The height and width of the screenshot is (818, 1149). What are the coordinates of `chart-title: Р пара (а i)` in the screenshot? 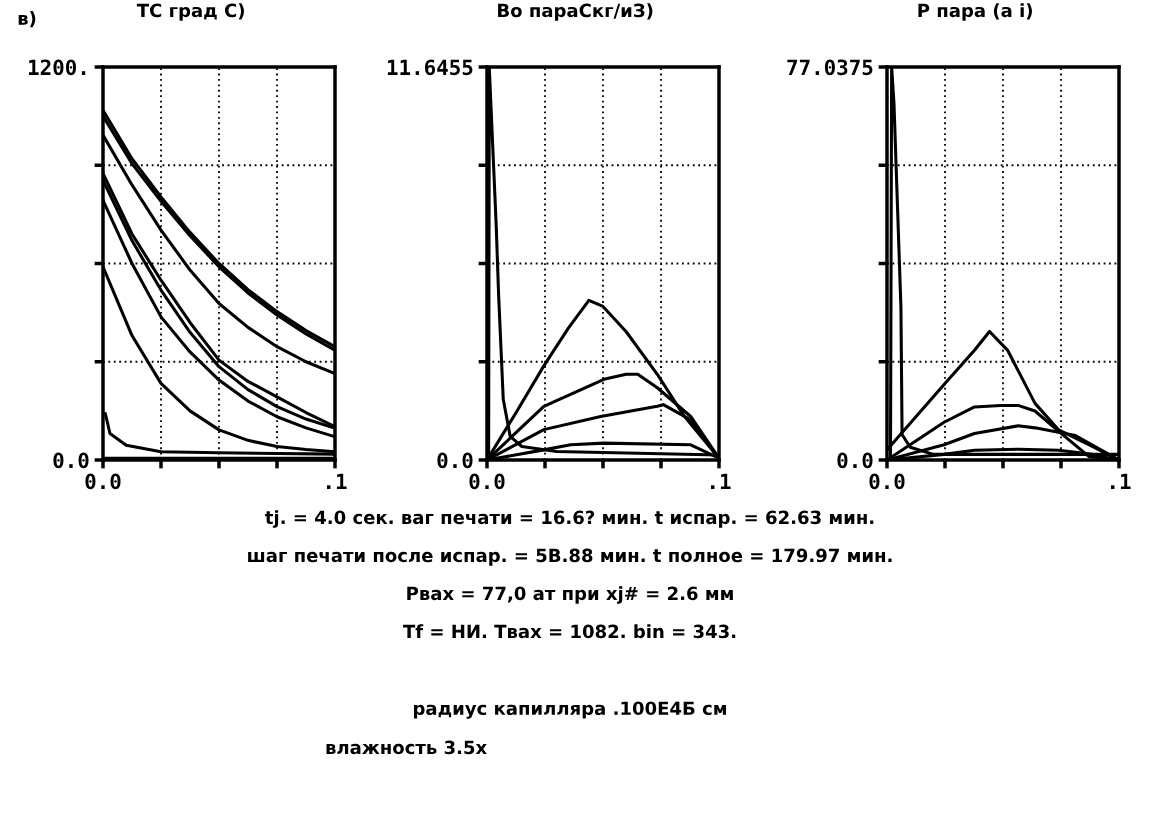 It's located at (975, 12).